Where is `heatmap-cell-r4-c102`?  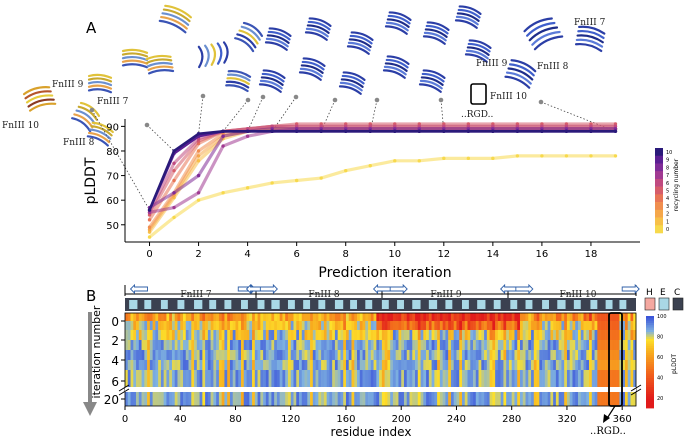
heatmap-cell-r4-c102 is located at coordinates (408, 355).